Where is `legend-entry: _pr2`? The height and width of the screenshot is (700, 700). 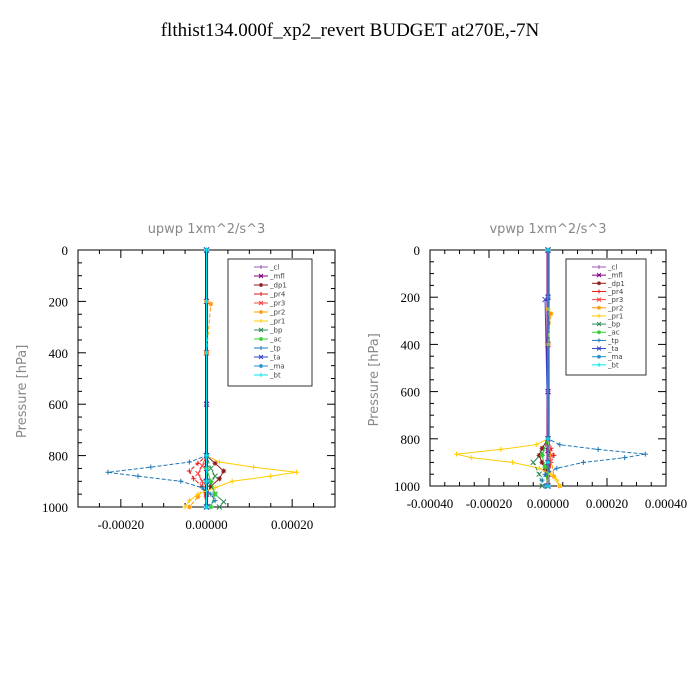 legend-entry: _pr2 is located at coordinates (277, 313).